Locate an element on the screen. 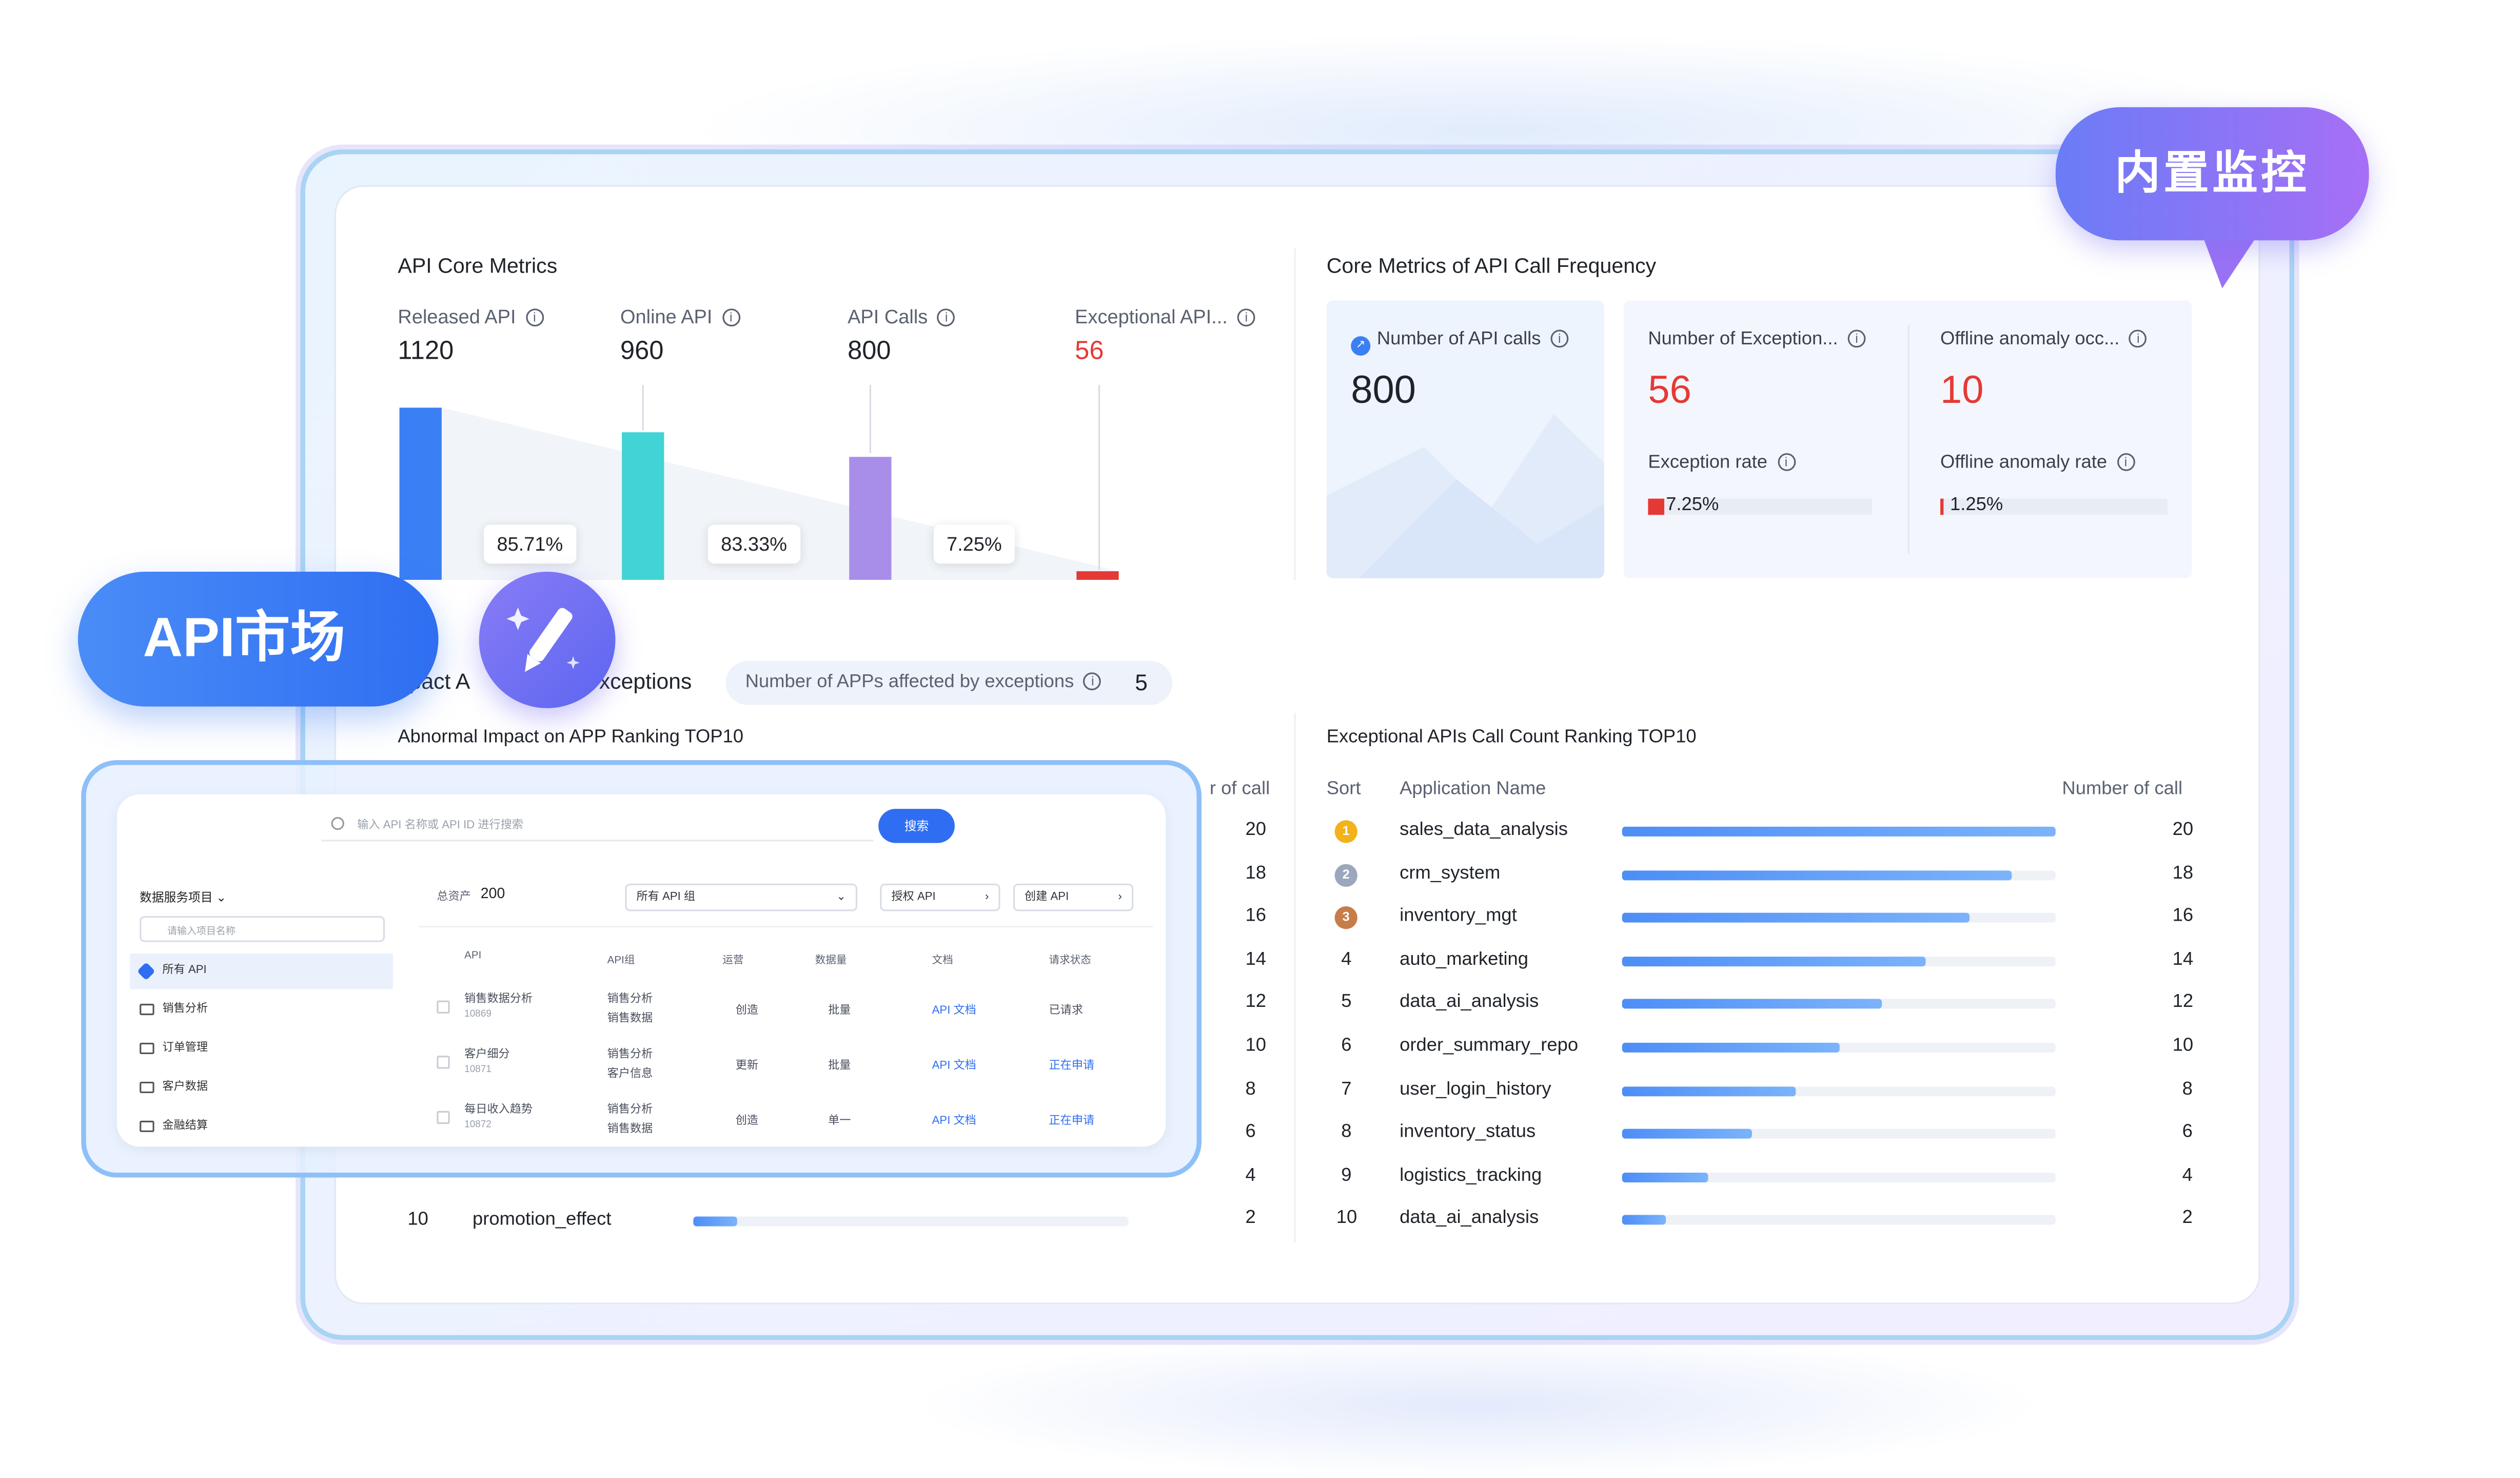  pen-icon is located at coordinates (543, 639).